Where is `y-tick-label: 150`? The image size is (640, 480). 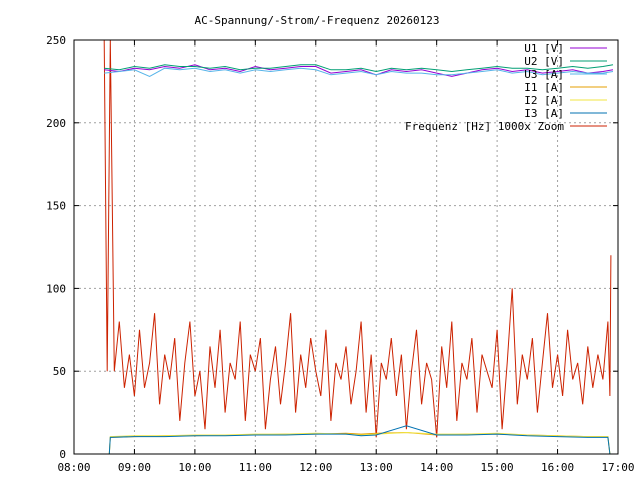
y-tick-label: 150 is located at coordinates (56, 206).